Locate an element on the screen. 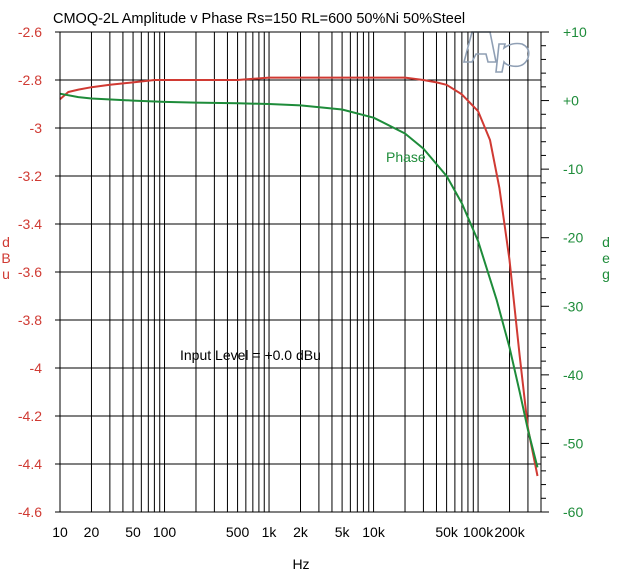 Image resolution: width=618 pixels, height=575 pixels. x-tick-label: 100 is located at coordinates (165, 532).